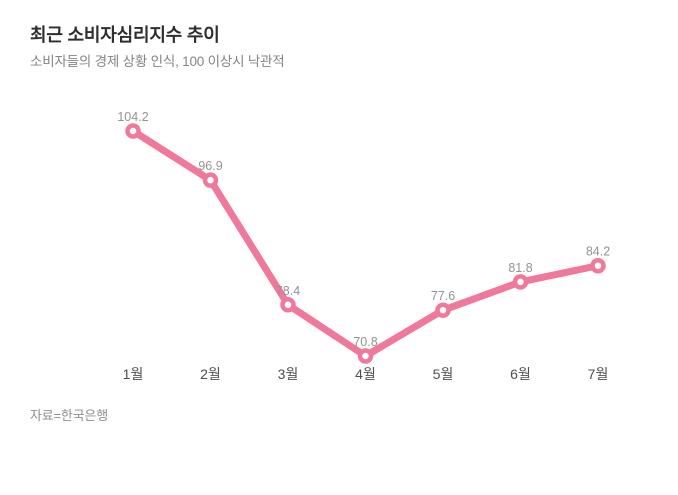 This screenshot has height=495, width=678. What do you see at coordinates (133, 374) in the screenshot?
I see `x-axis-tick-label: 1월` at bounding box center [133, 374].